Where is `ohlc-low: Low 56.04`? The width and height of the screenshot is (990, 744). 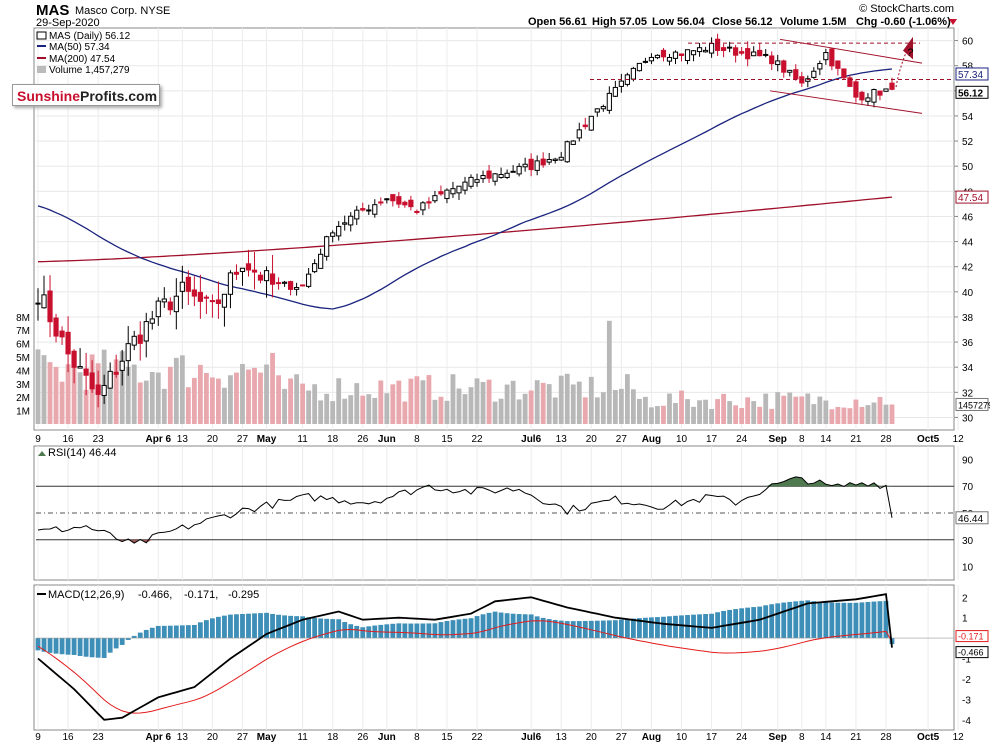
ohlc-low: Low 56.04 is located at coordinates (678, 22).